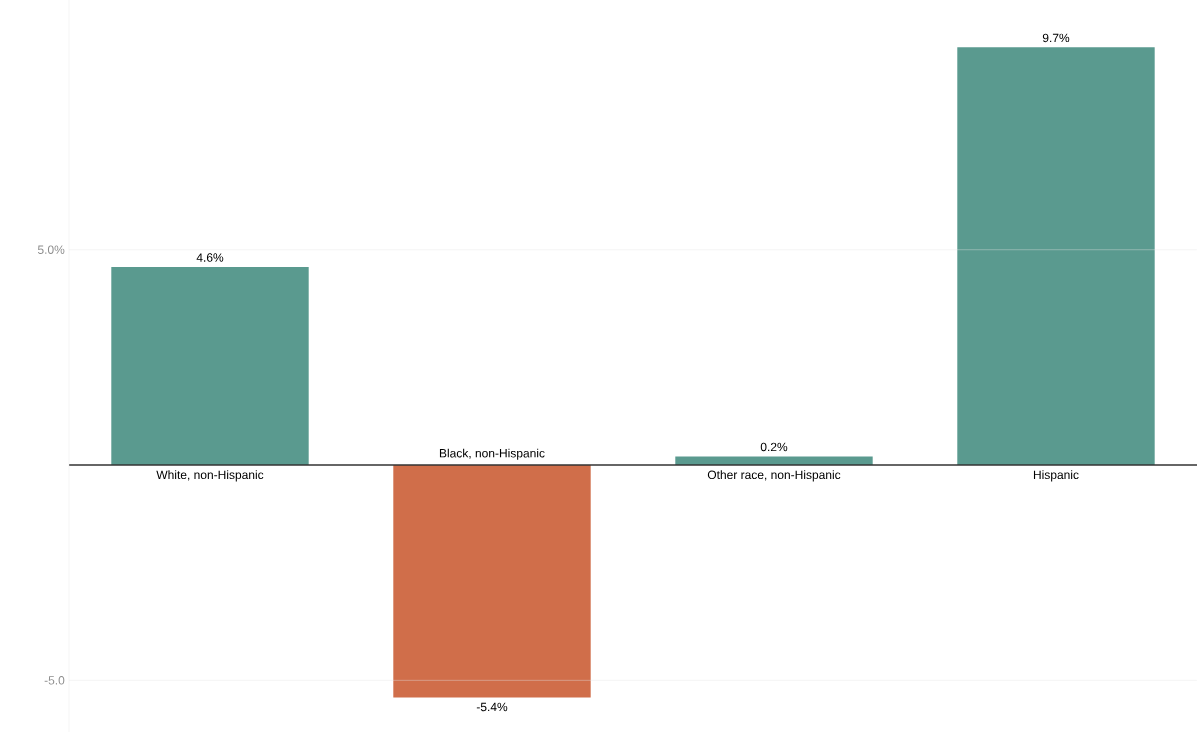 This screenshot has width=1197, height=732. Describe the element at coordinates (774, 476) in the screenshot. I see `x-tick-label: Other race, non-Hispanic` at that location.